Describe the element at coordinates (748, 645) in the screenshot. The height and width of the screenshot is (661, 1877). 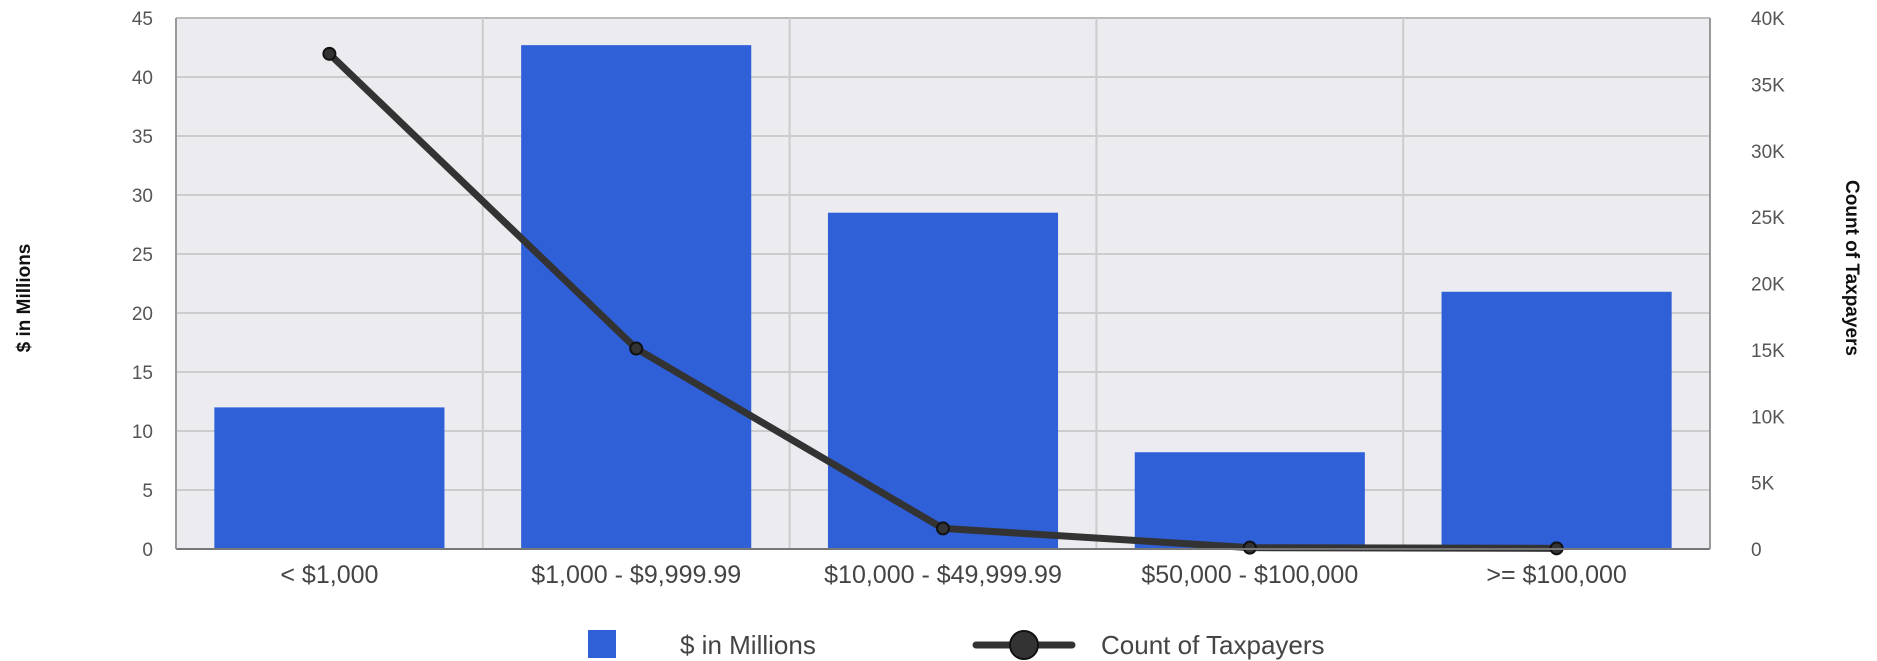
I see `legend-bar-label: $ in Millions` at that location.